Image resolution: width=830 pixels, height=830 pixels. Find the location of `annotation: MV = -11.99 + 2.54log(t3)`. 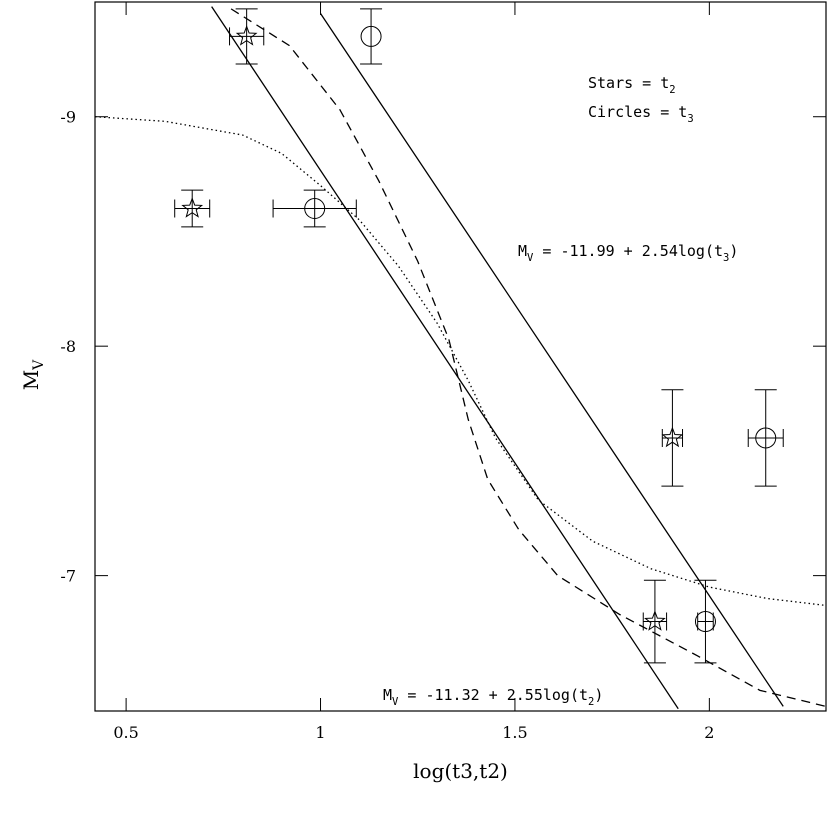

annotation: MV = -11.99 + 2.54log(t3) is located at coordinates (628, 253).